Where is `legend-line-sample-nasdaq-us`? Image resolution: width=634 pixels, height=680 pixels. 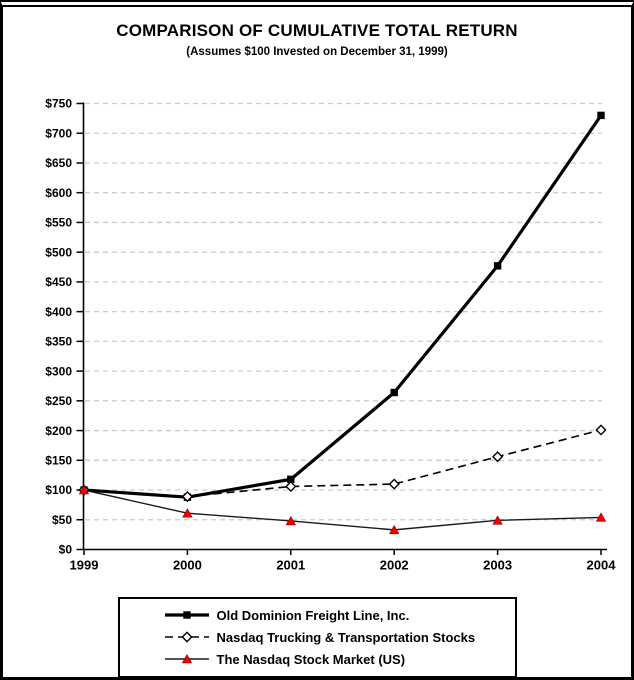
legend-line-sample-nasdaq-us is located at coordinates (186, 658).